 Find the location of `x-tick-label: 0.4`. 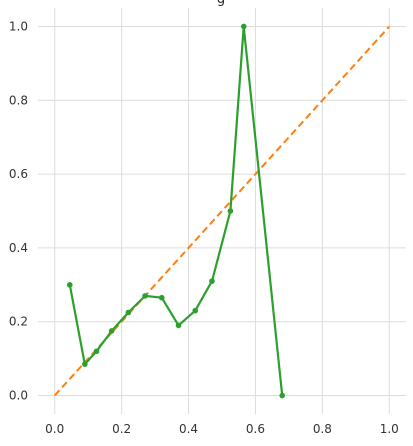

x-tick-label: 0.4 is located at coordinates (188, 429).